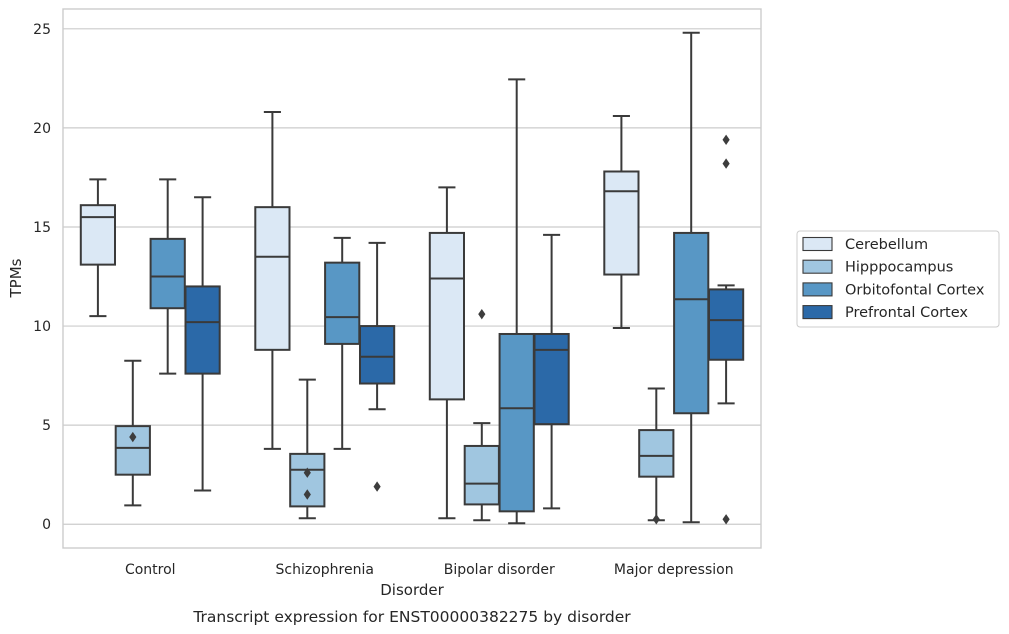 The height and width of the screenshot is (634, 1009). I want to click on legend-label: Prefrontal Cortex, so click(906, 313).